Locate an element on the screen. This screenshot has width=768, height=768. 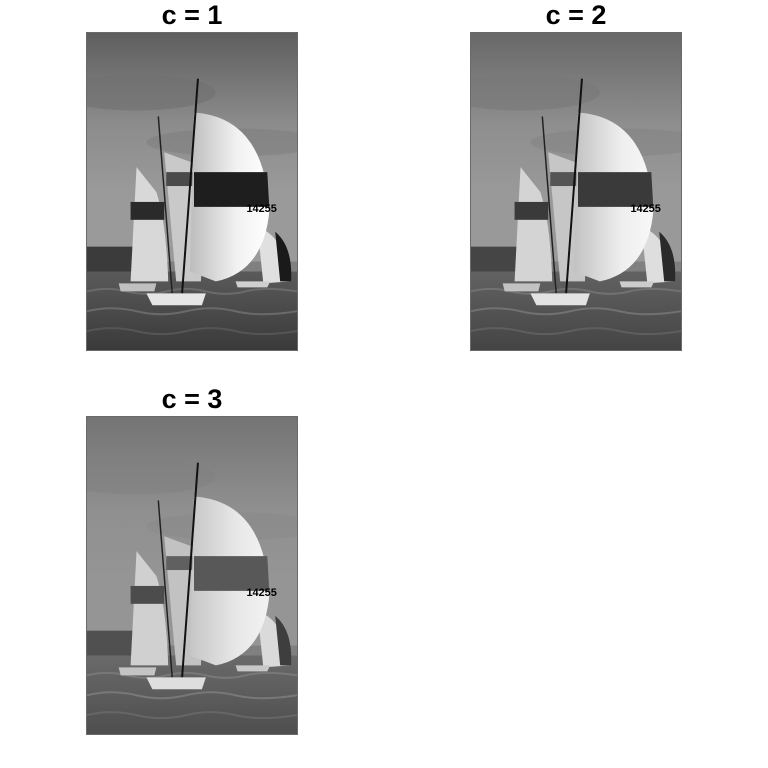
panel-c2: c = 2 is located at coordinates (576, 176).